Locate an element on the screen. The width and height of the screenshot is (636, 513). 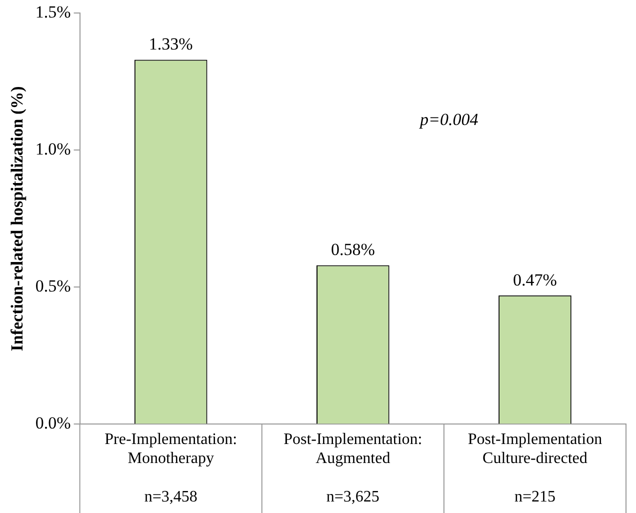
category-label: Post-Implementation: Augmented n=3,625 is located at coordinates (353, 468).